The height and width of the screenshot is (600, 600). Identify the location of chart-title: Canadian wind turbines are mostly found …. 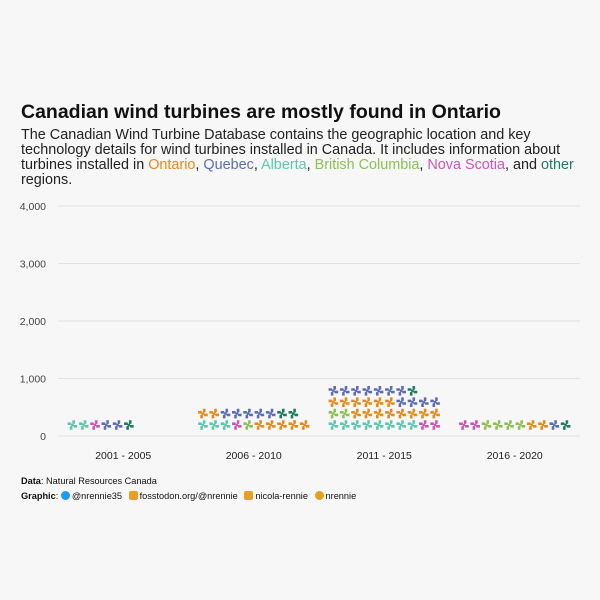
(261, 112).